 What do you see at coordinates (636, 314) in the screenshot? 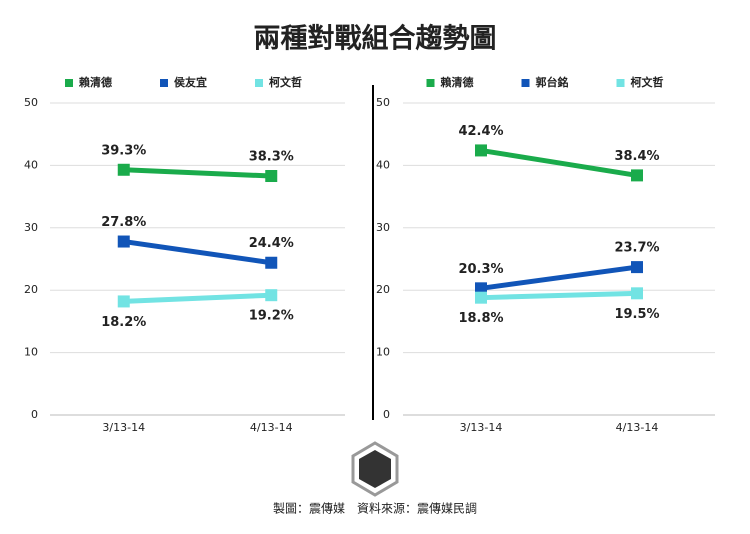
I see `data-label: 19.5%` at bounding box center [636, 314].